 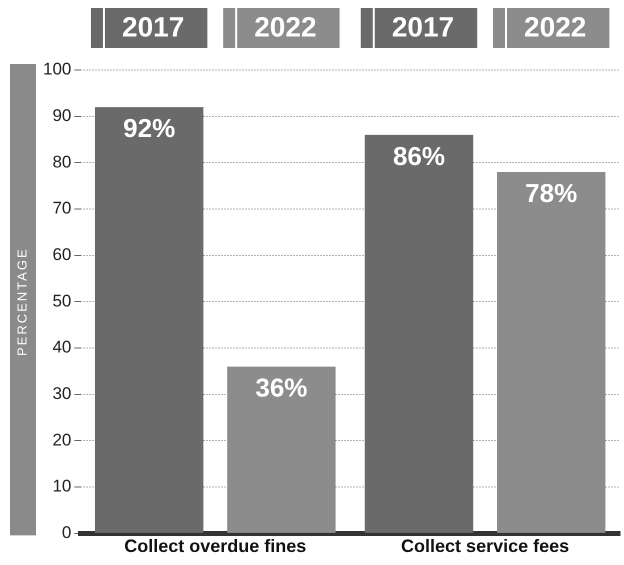 What do you see at coordinates (62, 486) in the screenshot?
I see `y-tick-label: 10` at bounding box center [62, 486].